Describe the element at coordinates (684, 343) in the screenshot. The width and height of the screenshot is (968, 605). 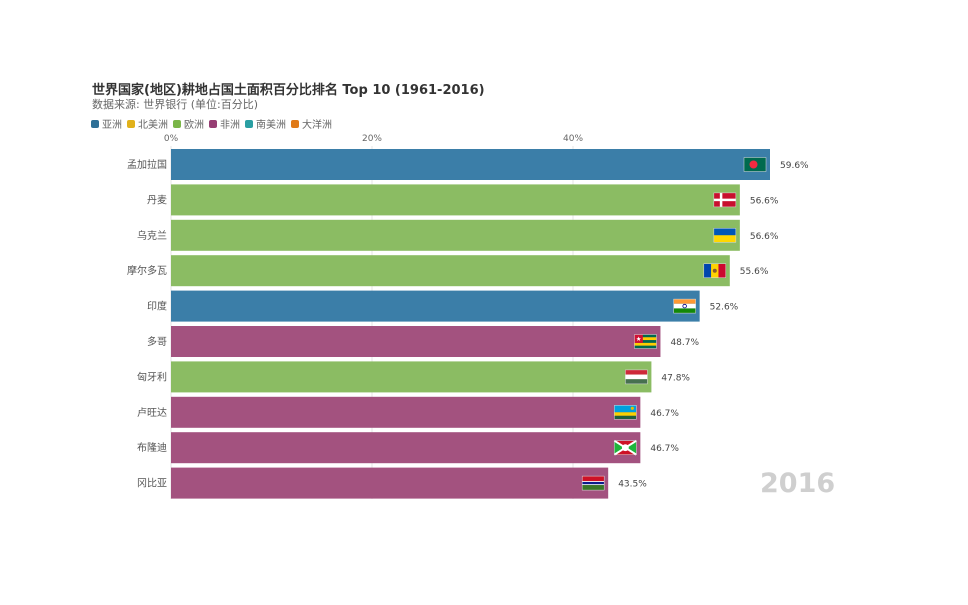
I see `value-label: 48.7%` at that location.